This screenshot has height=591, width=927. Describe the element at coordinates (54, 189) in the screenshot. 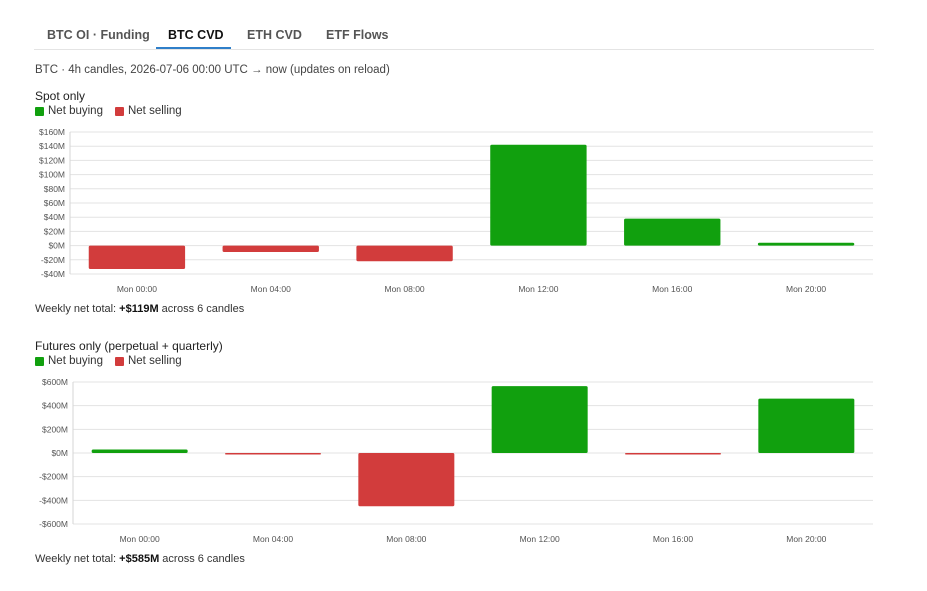

I see `y-tick-label: $80M` at that location.